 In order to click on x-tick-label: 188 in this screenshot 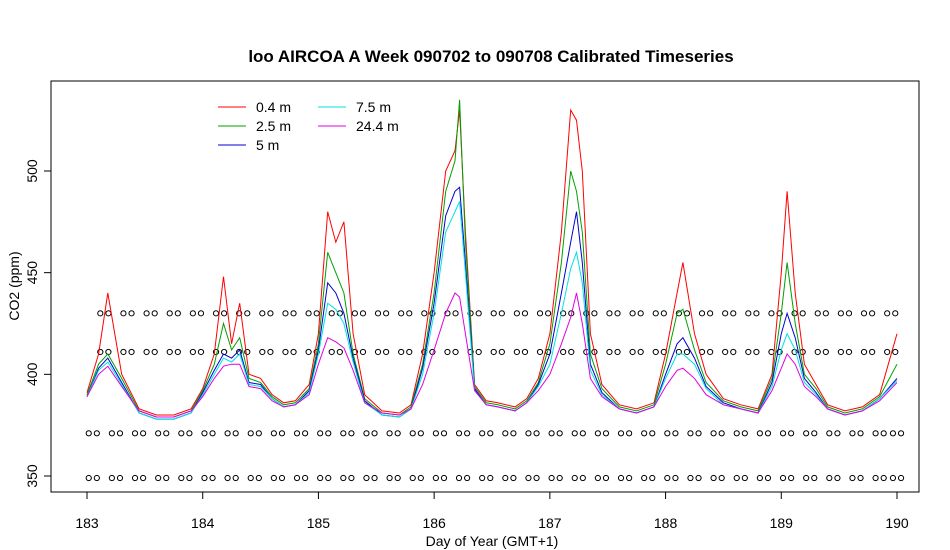, I will do `click(666, 523)`.